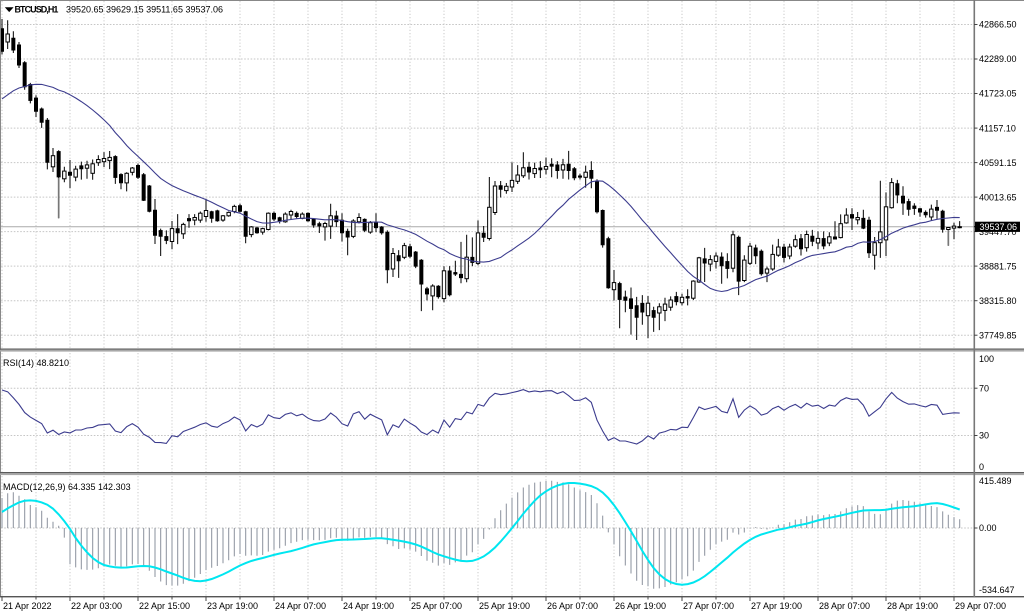  I want to click on svg-text: 26 Apr 19:00, so click(640, 606).